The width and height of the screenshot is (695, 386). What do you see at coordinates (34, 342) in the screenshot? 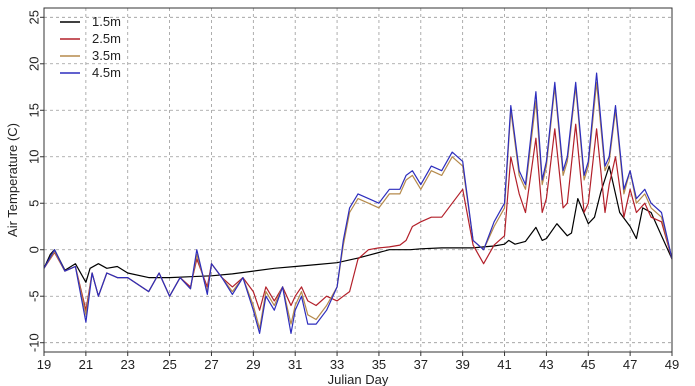
I see `y-tick-label: -10` at bounding box center [34, 342].